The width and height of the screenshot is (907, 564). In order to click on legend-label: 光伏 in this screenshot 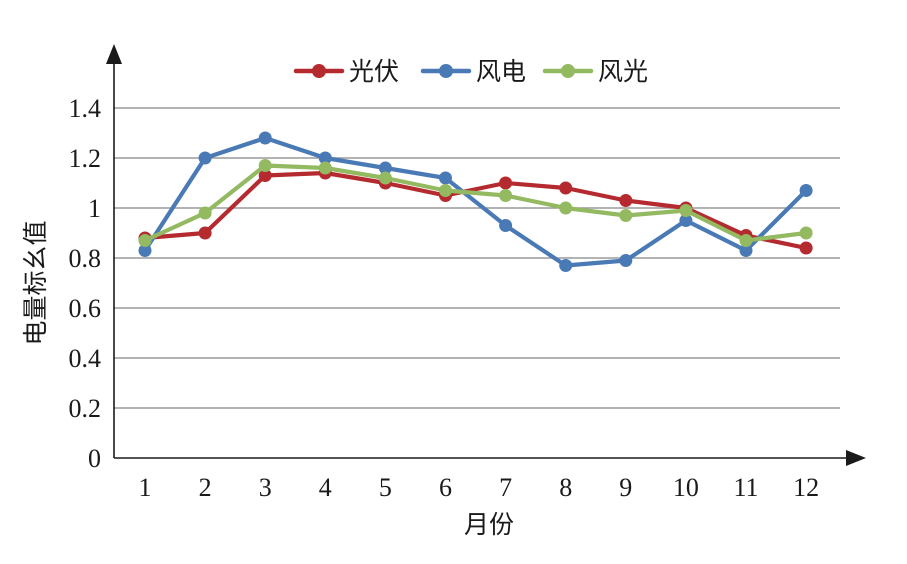, I will do `click(374, 71)`.